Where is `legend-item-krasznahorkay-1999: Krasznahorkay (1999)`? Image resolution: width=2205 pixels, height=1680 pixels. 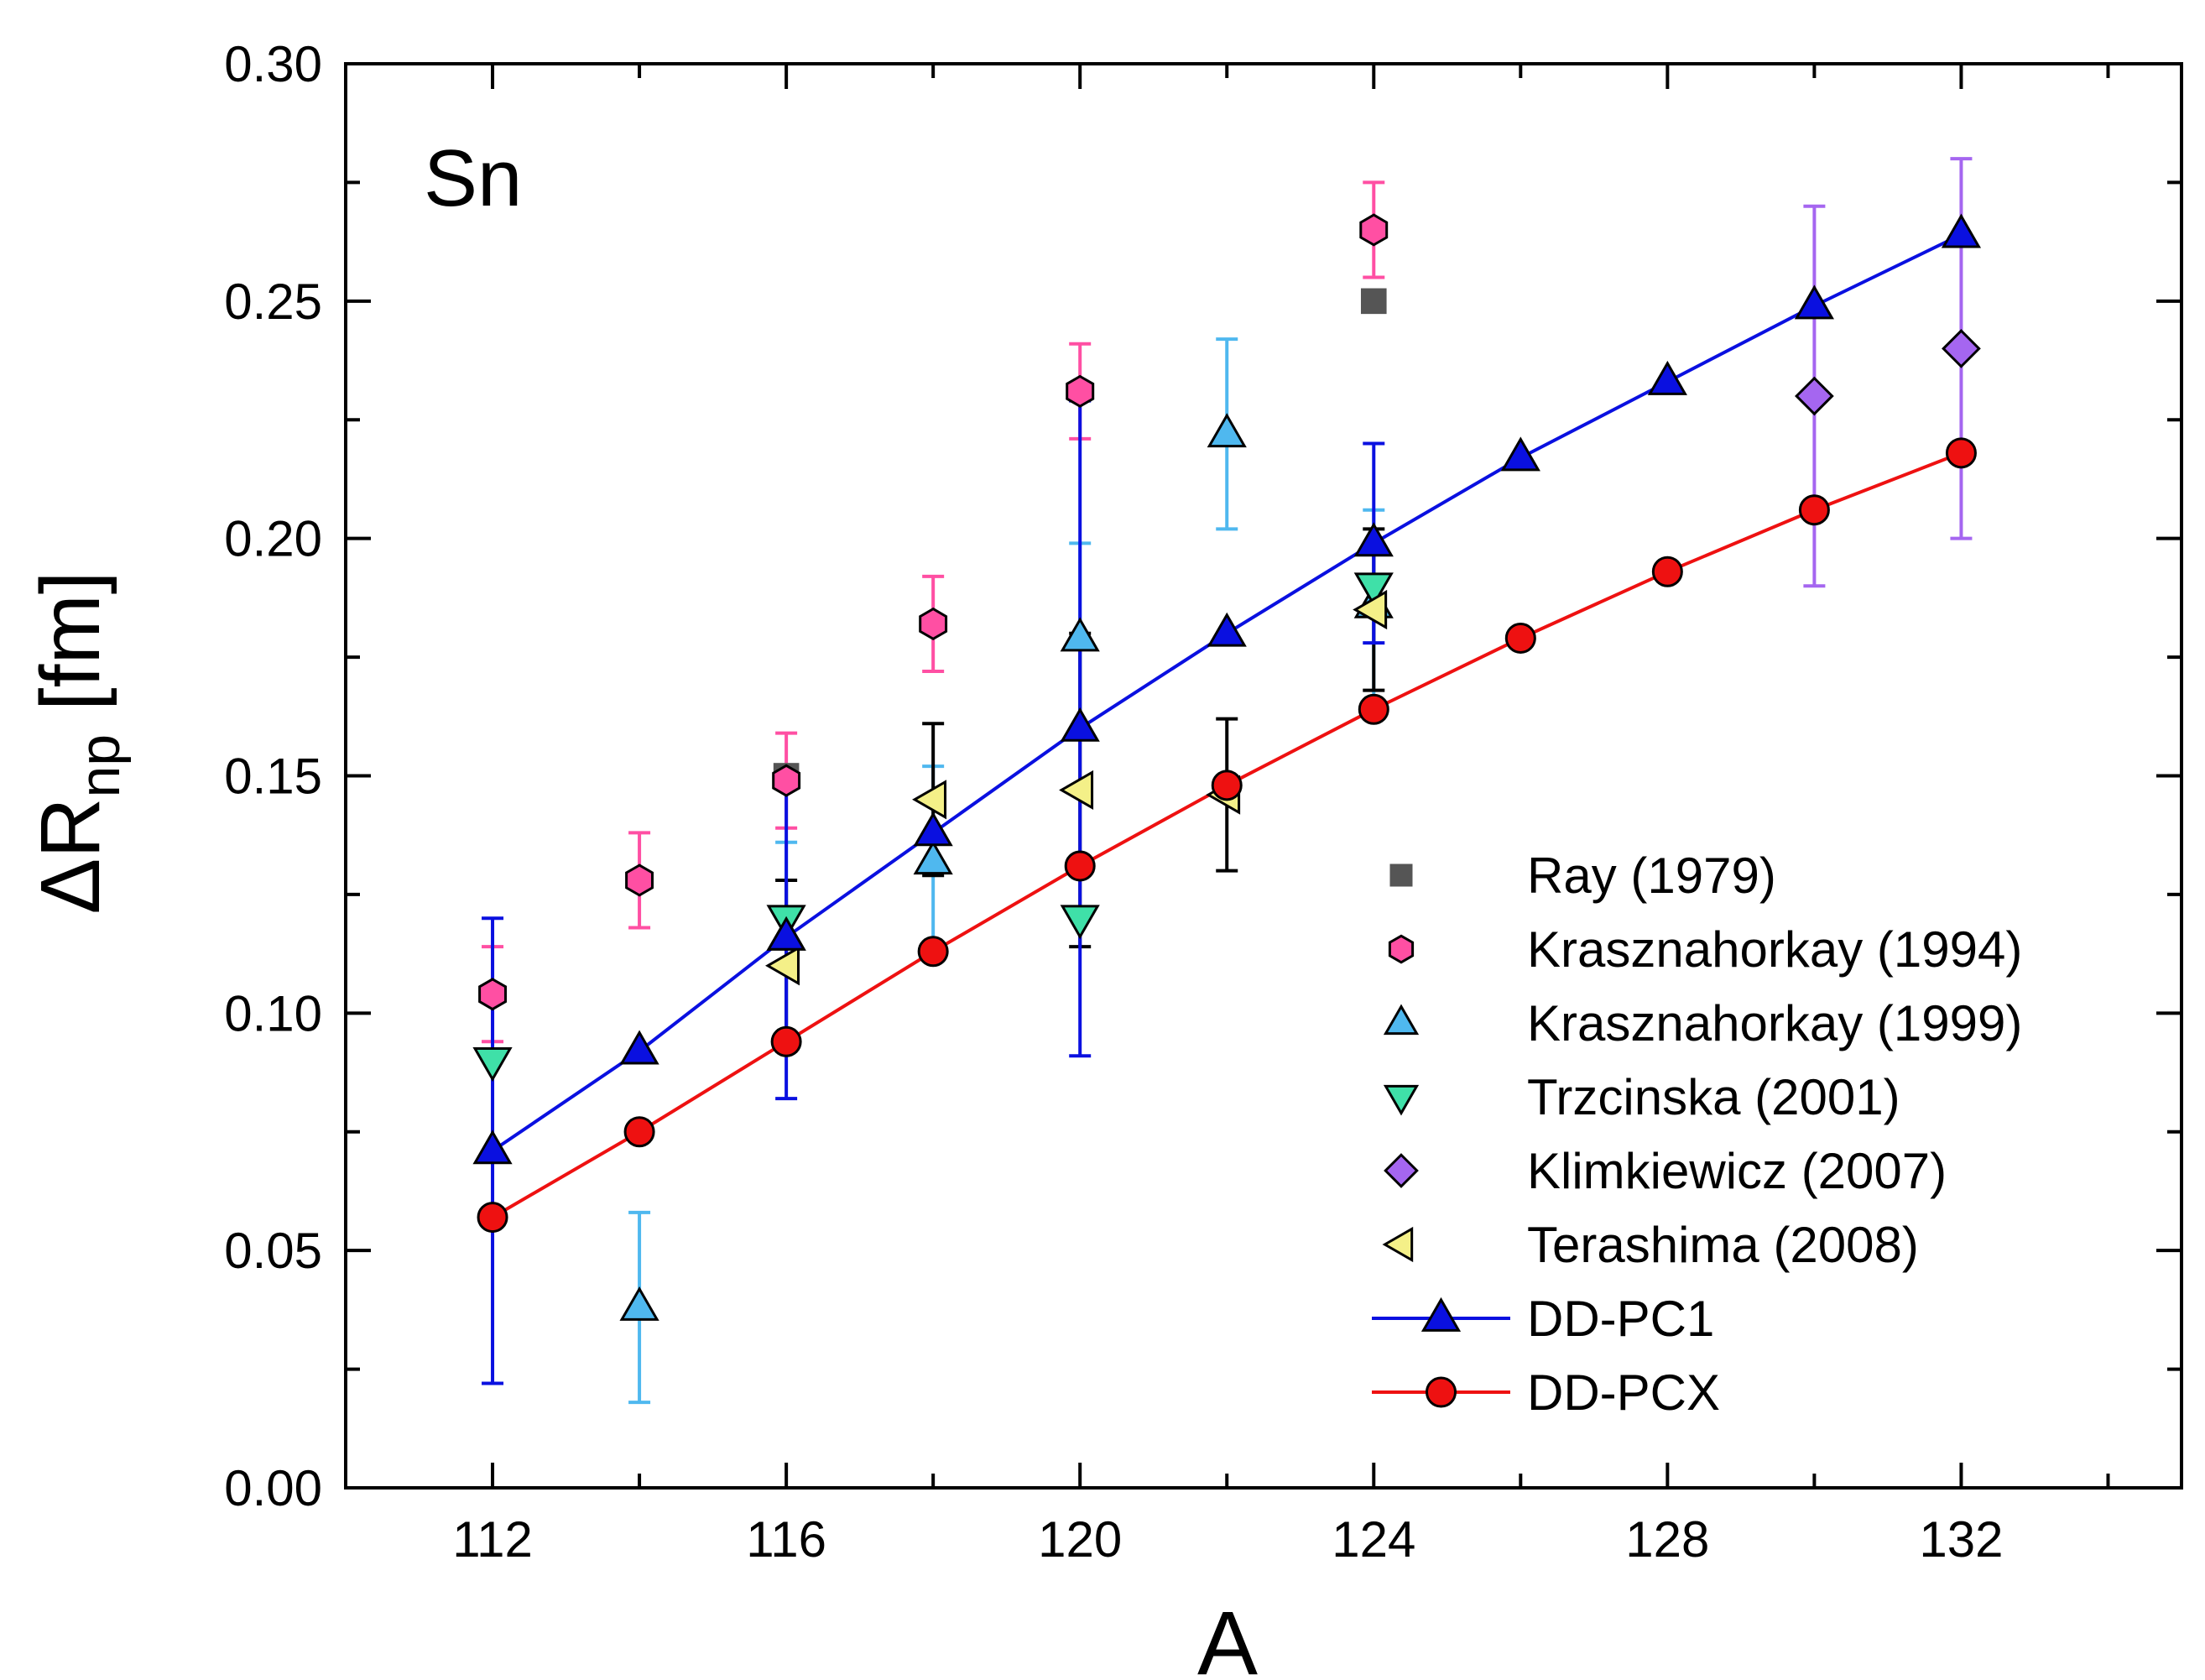 legend-item-krasznahorkay-1999: Krasznahorkay (1999) is located at coordinates (1703, 1023).